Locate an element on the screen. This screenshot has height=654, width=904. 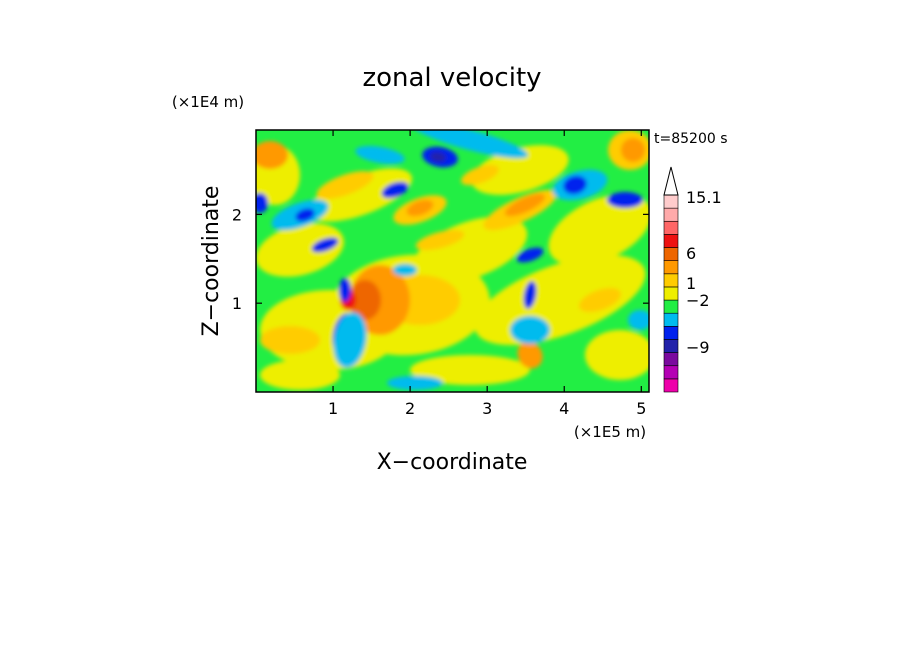
chart-title: zonal velocity is located at coordinates (451, 78).